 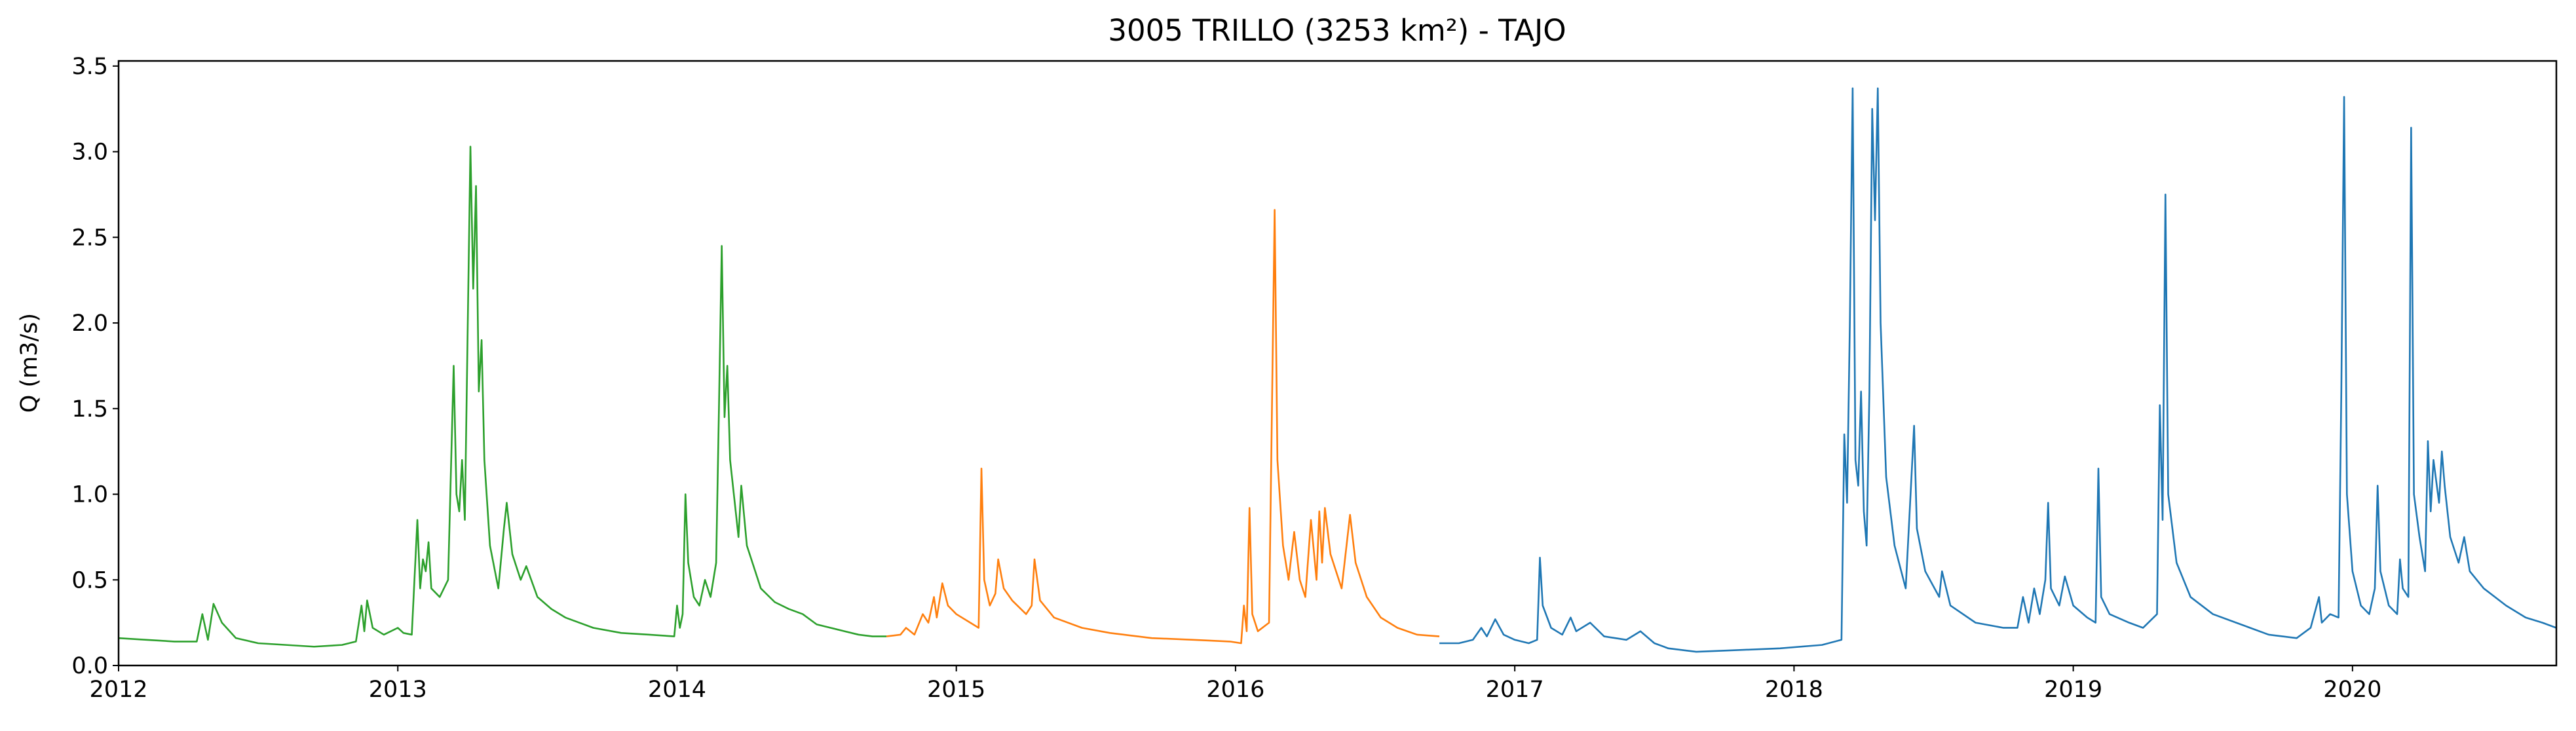 I want to click on x-tick-label: 2015, so click(x=956, y=690).